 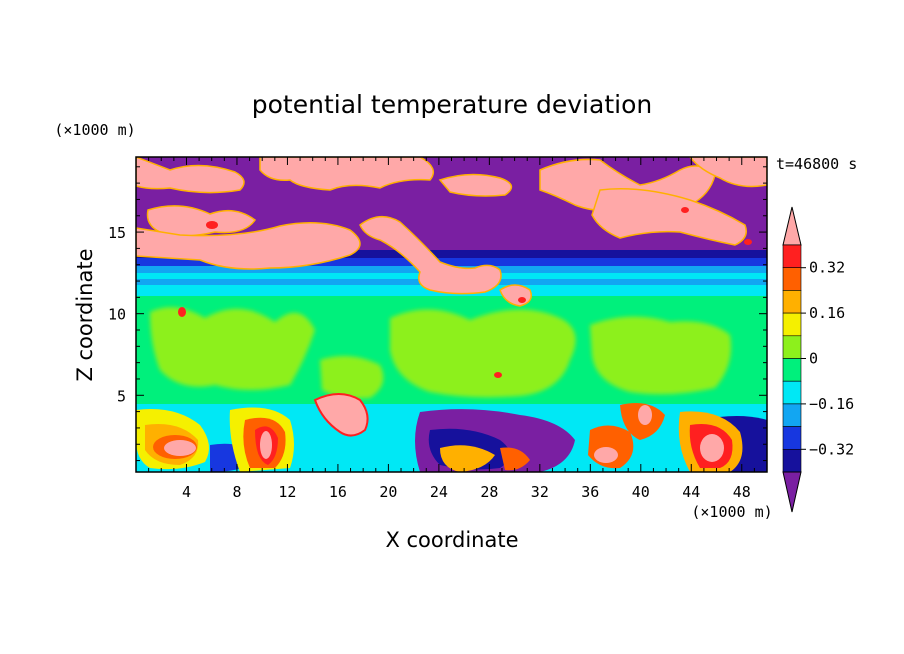 What do you see at coordinates (451, 255) in the screenshot?
I see `field-blue-band` at bounding box center [451, 255].